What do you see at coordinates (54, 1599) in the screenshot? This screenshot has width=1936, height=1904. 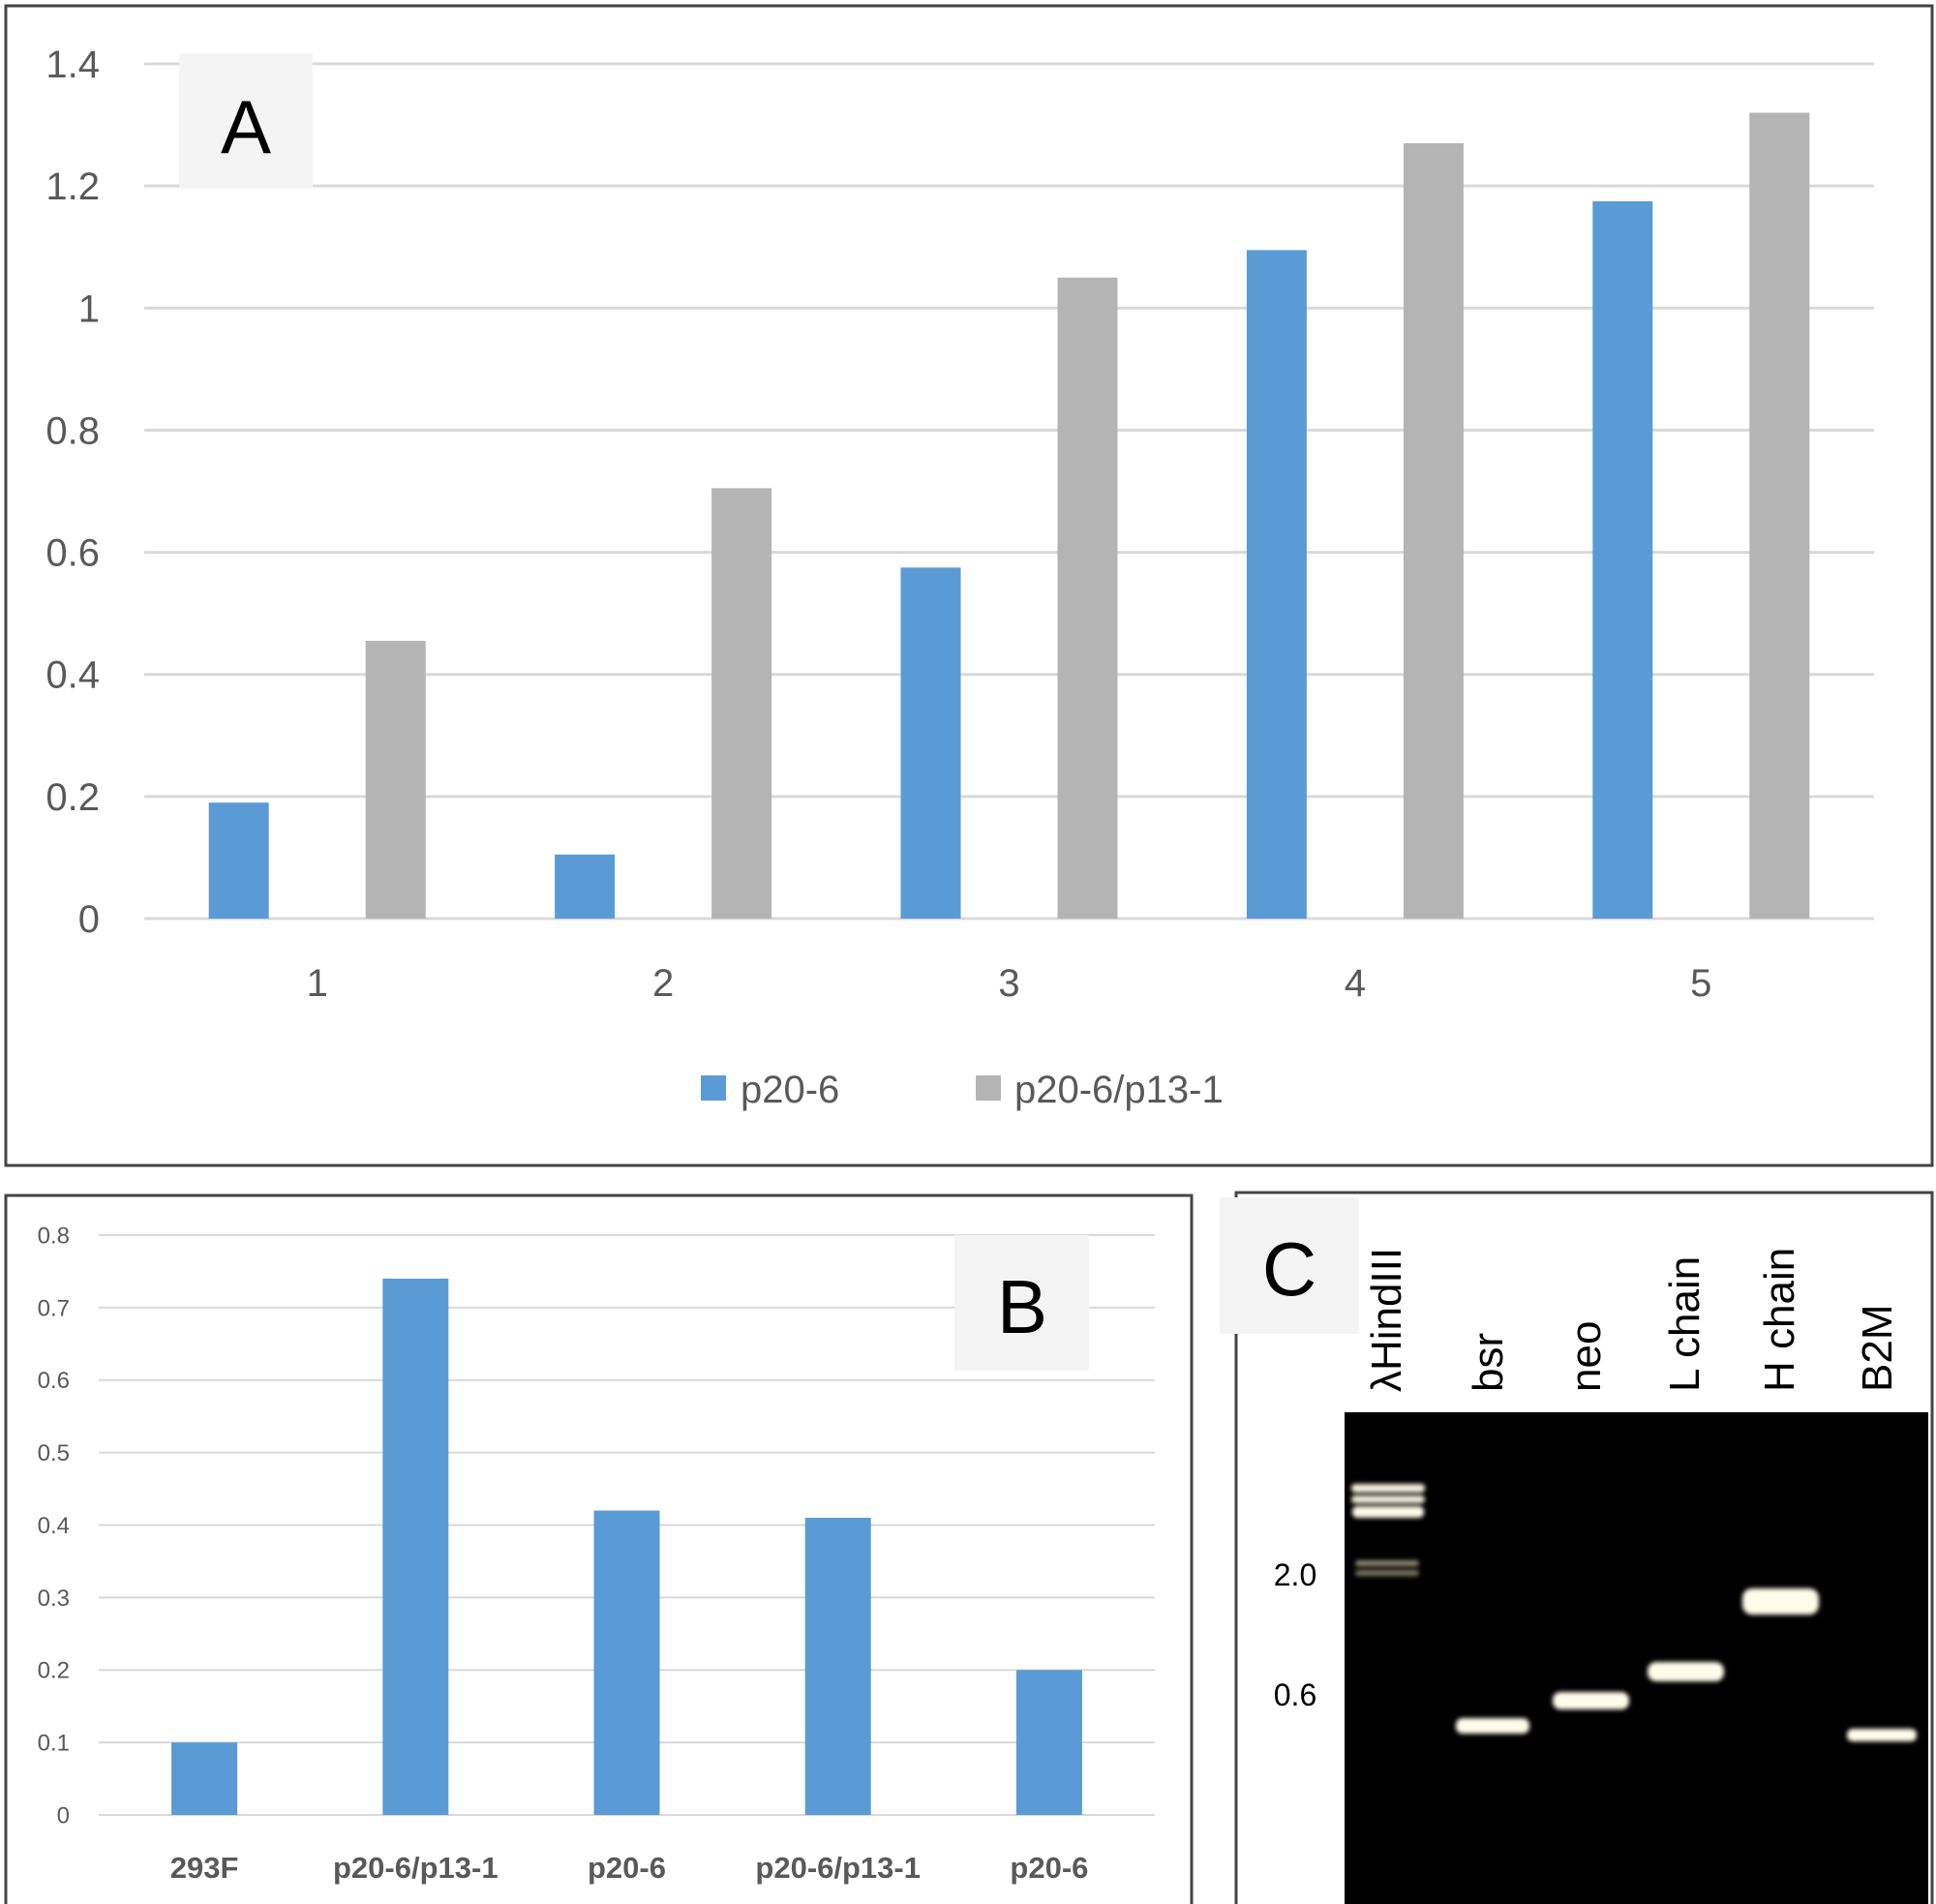 I see `y-tick-label: 0.3` at bounding box center [54, 1599].